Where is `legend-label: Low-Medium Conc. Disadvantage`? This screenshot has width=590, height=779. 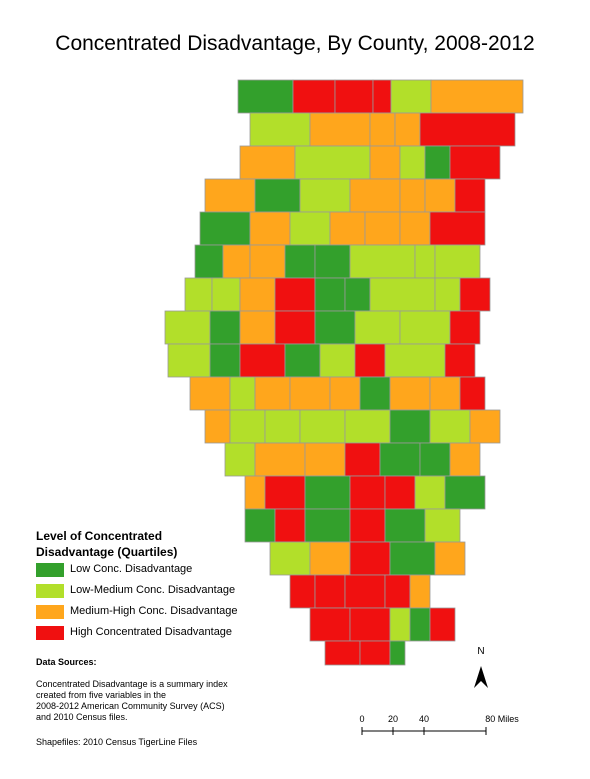 legend-label: Low-Medium Conc. Disadvantage is located at coordinates (153, 590).